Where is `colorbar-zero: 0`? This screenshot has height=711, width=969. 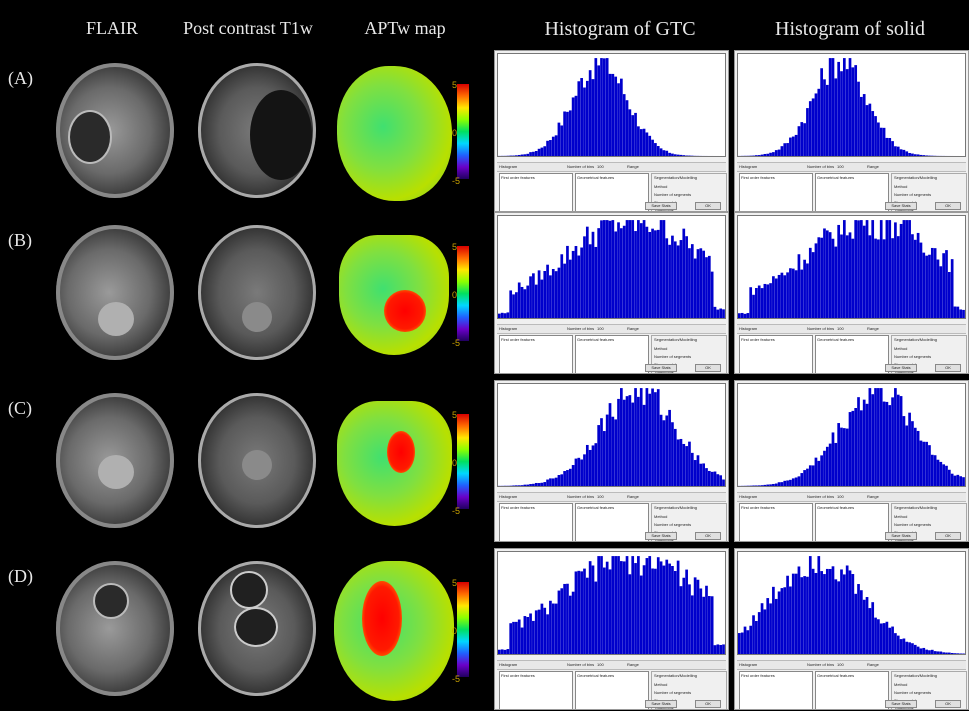 colorbar-zero: 0 is located at coordinates (455, 295).